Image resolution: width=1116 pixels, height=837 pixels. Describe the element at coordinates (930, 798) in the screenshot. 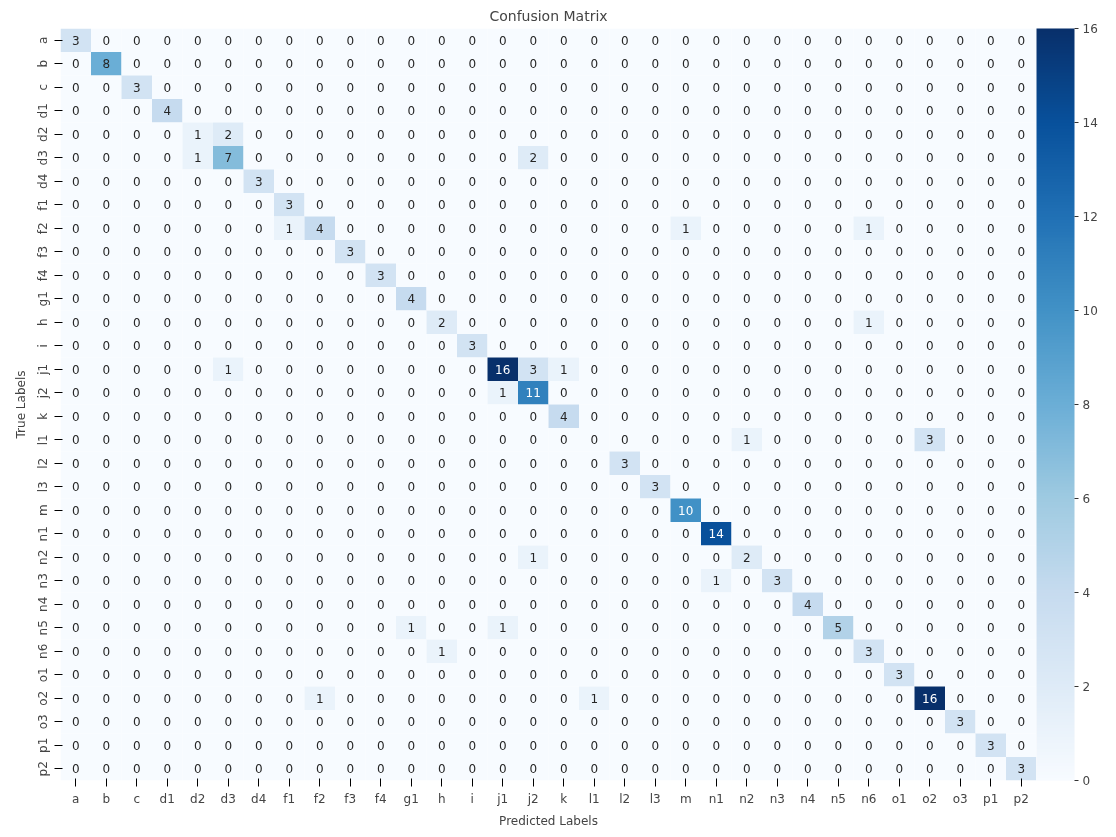

I see `x-tick-label: o2` at that location.